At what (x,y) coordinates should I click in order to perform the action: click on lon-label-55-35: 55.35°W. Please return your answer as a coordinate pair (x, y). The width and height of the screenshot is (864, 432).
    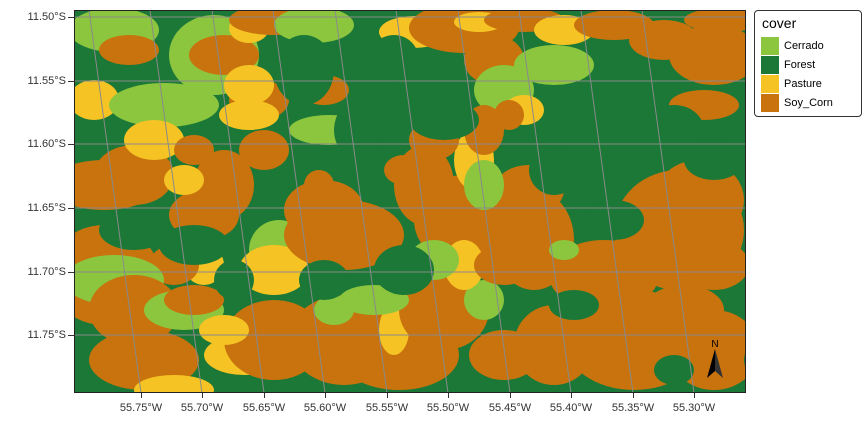
    Looking at the image, I should click on (633, 408).